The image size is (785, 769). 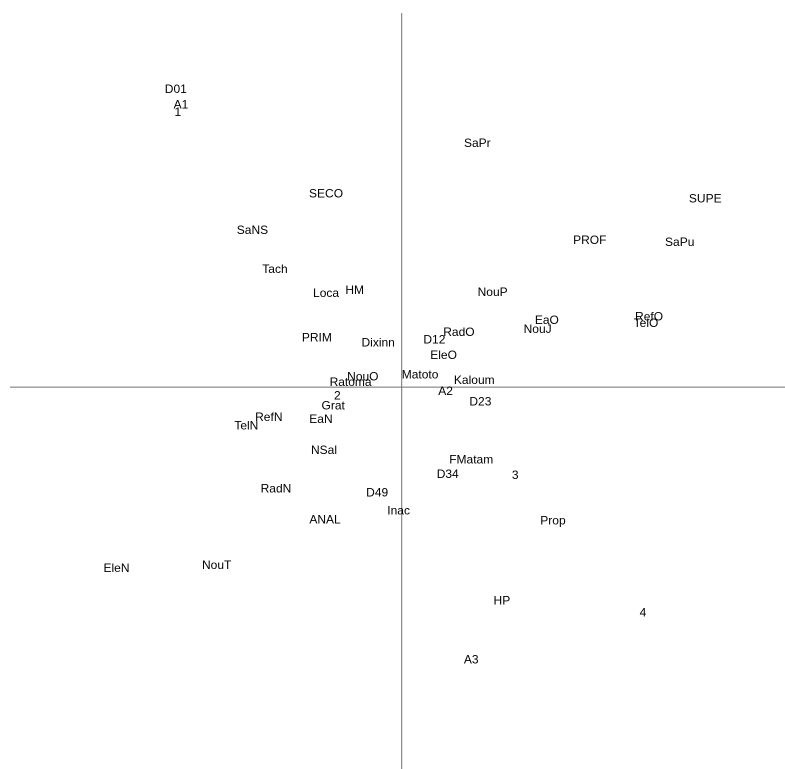 What do you see at coordinates (420, 375) in the screenshot?
I see `point-label: Matoto` at bounding box center [420, 375].